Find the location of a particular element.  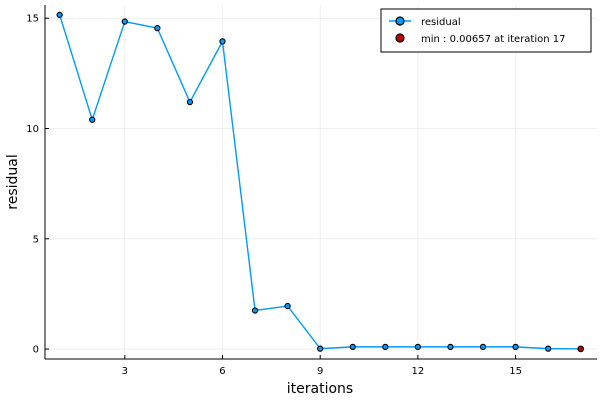

y-tick-label: 0 is located at coordinates (36, 350).